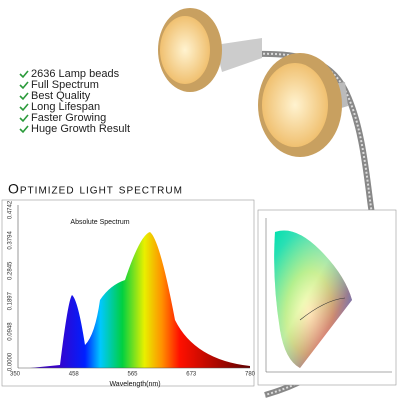 The width and height of the screenshot is (400, 405). Describe the element at coordinates (250, 375) in the screenshot. I see `x-tick-label: 780` at that location.